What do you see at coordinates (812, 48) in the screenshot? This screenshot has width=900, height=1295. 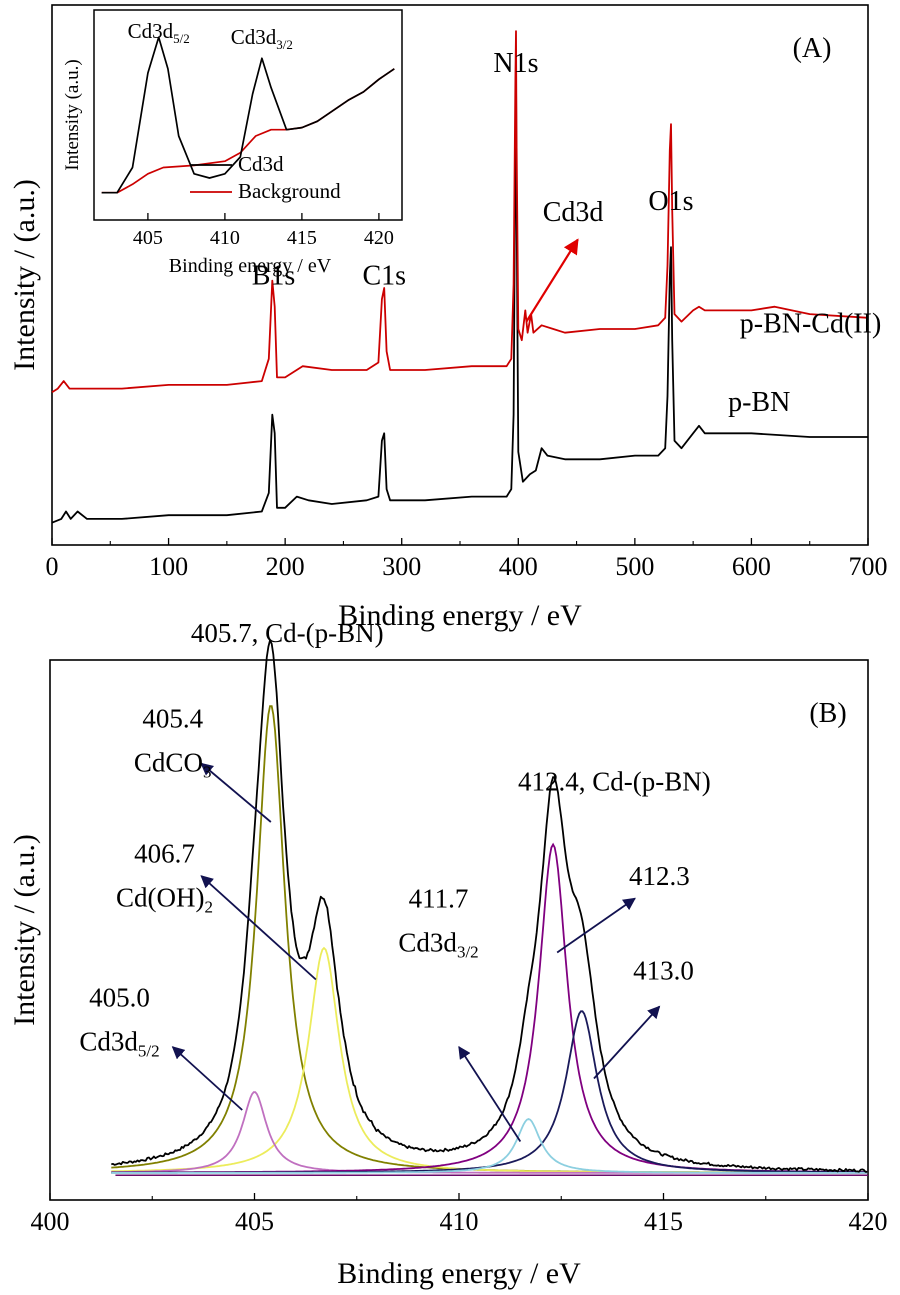 I see `panel-label-a: (A)` at bounding box center [812, 48].